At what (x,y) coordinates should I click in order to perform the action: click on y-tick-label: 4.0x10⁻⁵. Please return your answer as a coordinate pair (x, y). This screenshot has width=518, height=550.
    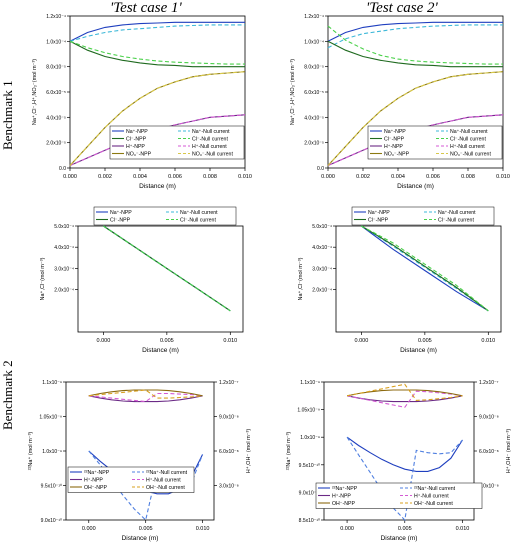
    Looking at the image, I should click on (314, 118).